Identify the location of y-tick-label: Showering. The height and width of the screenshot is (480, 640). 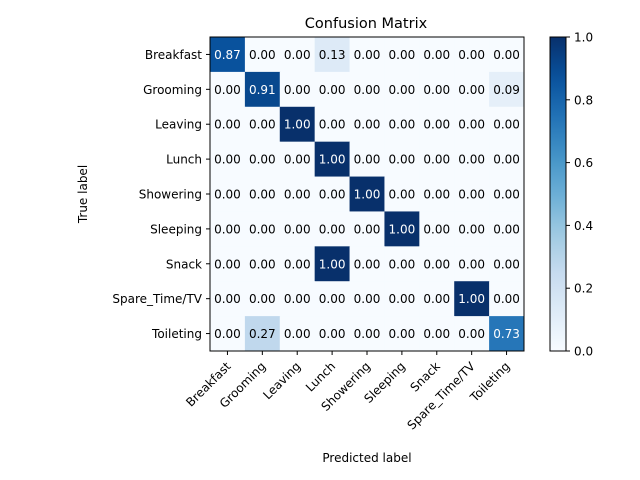
(170, 195).